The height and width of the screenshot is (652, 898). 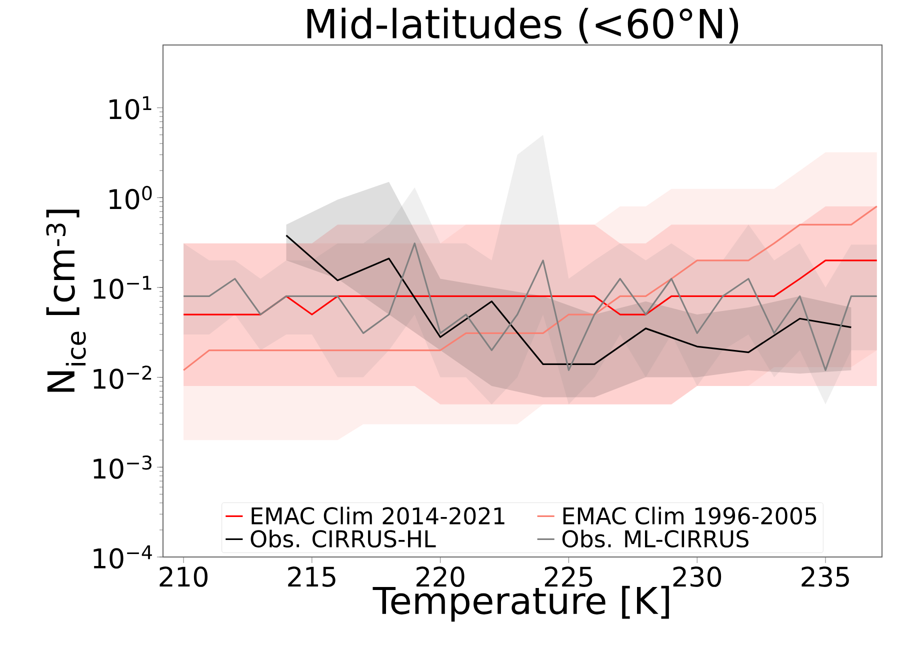 What do you see at coordinates (522, 26) in the screenshot?
I see `chart-title: Mid-latitudes (<60°N)` at bounding box center [522, 26].